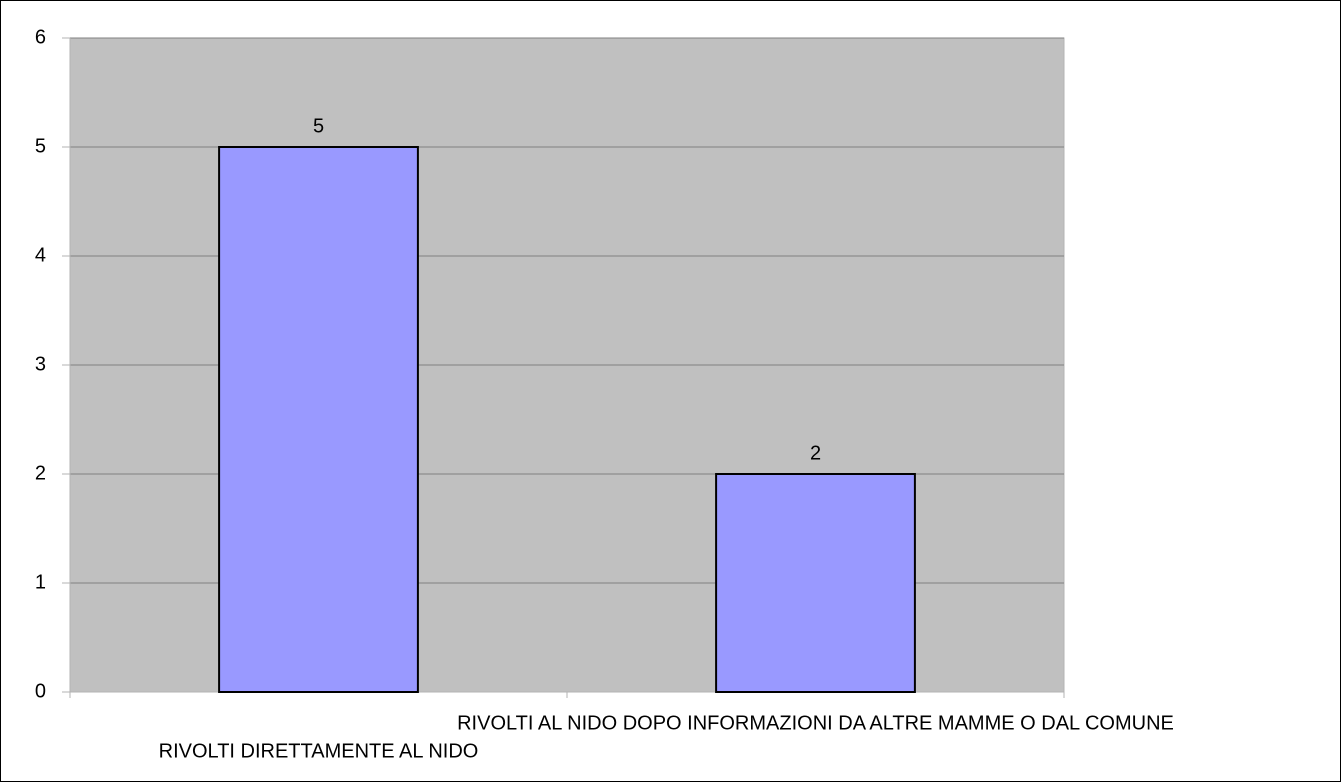 Image resolution: width=1341 pixels, height=782 pixels. I want to click on y-tick-label: 4, so click(40, 255).